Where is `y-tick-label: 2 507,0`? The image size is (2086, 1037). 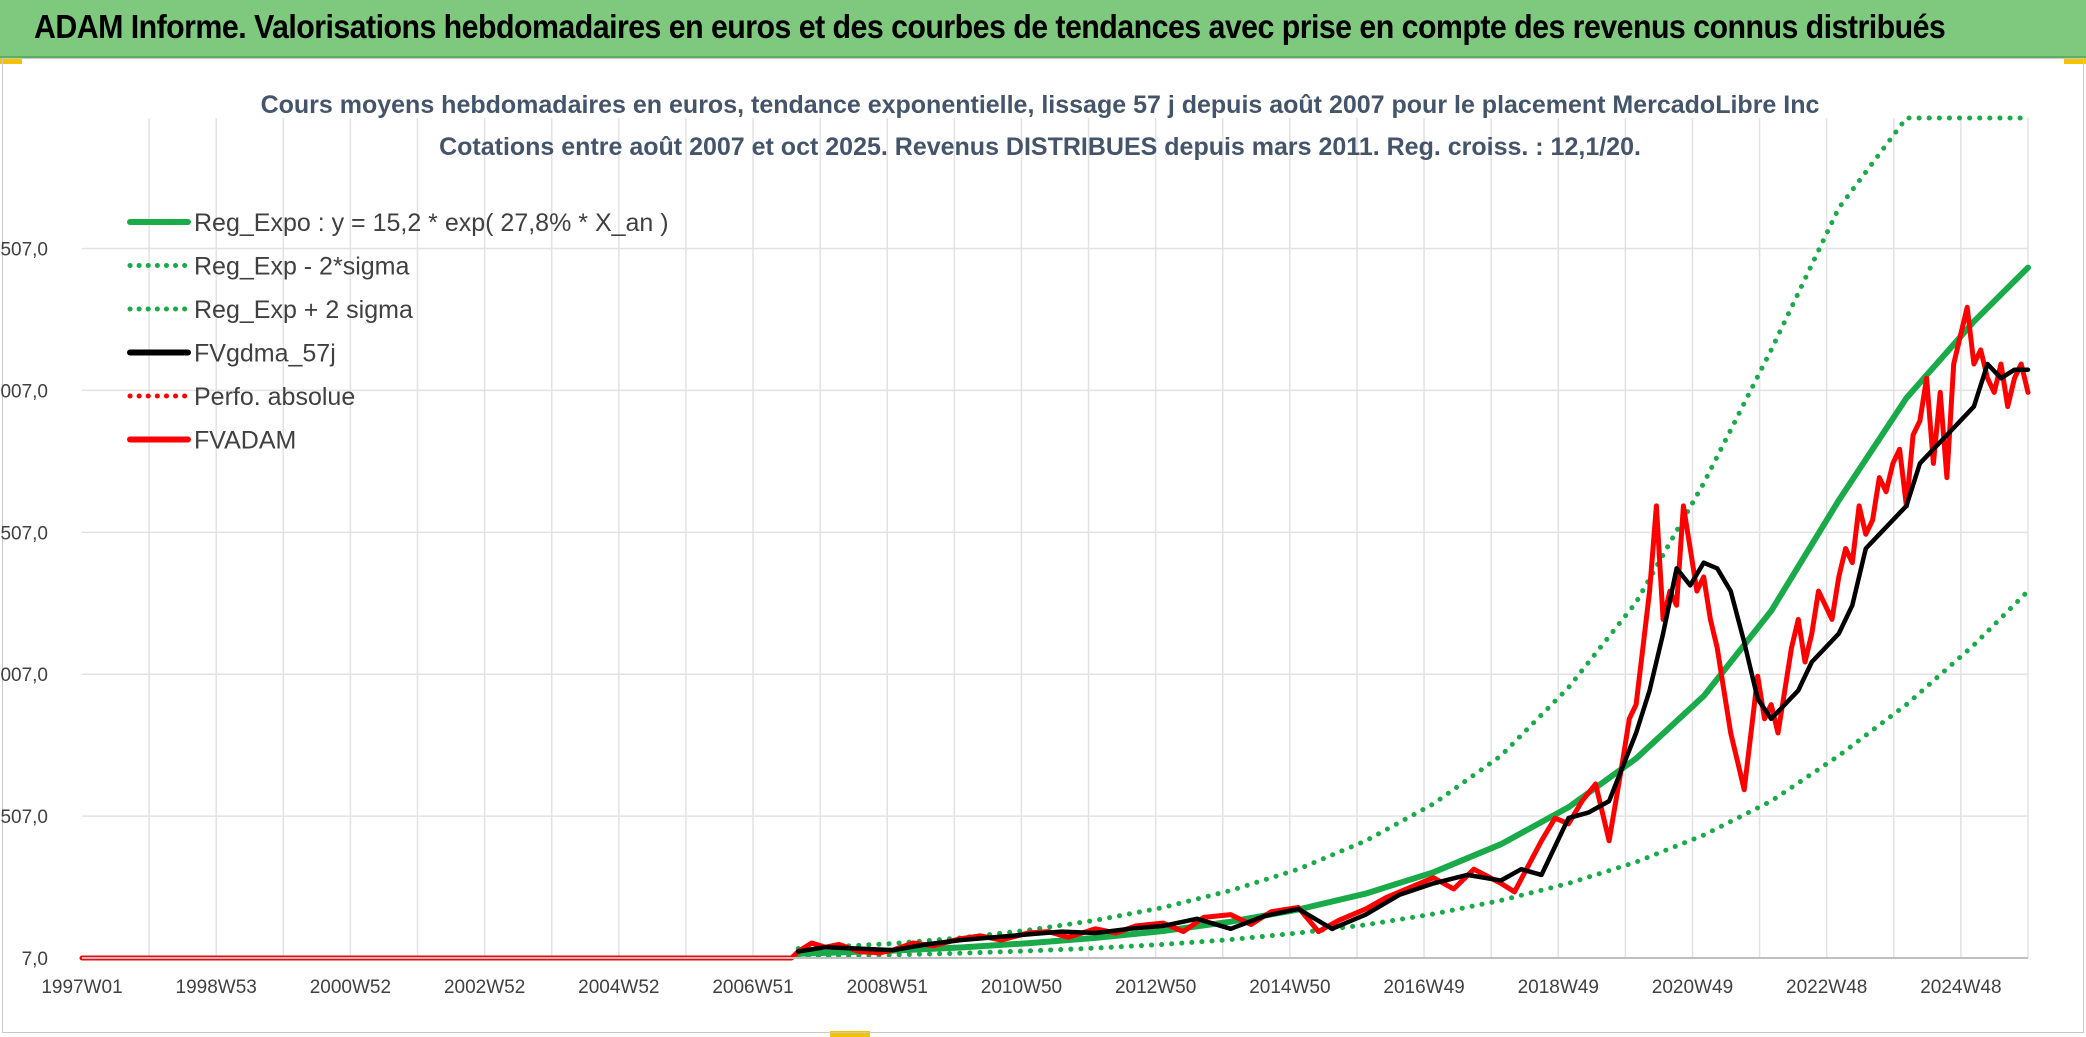
y-tick-label: 2 507,0 is located at coordinates (24, 250).